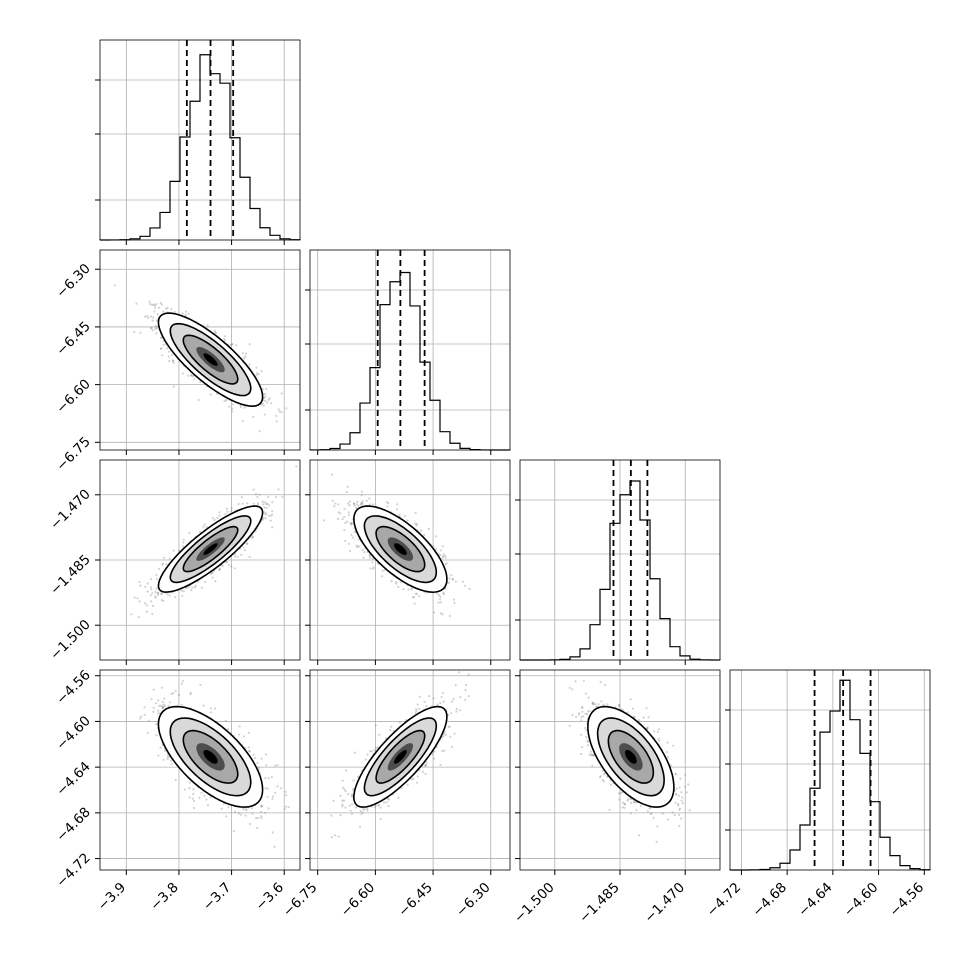  Describe the element at coordinates (70, 509) in the screenshot. I see `y-tick-label: −1.470` at that location.